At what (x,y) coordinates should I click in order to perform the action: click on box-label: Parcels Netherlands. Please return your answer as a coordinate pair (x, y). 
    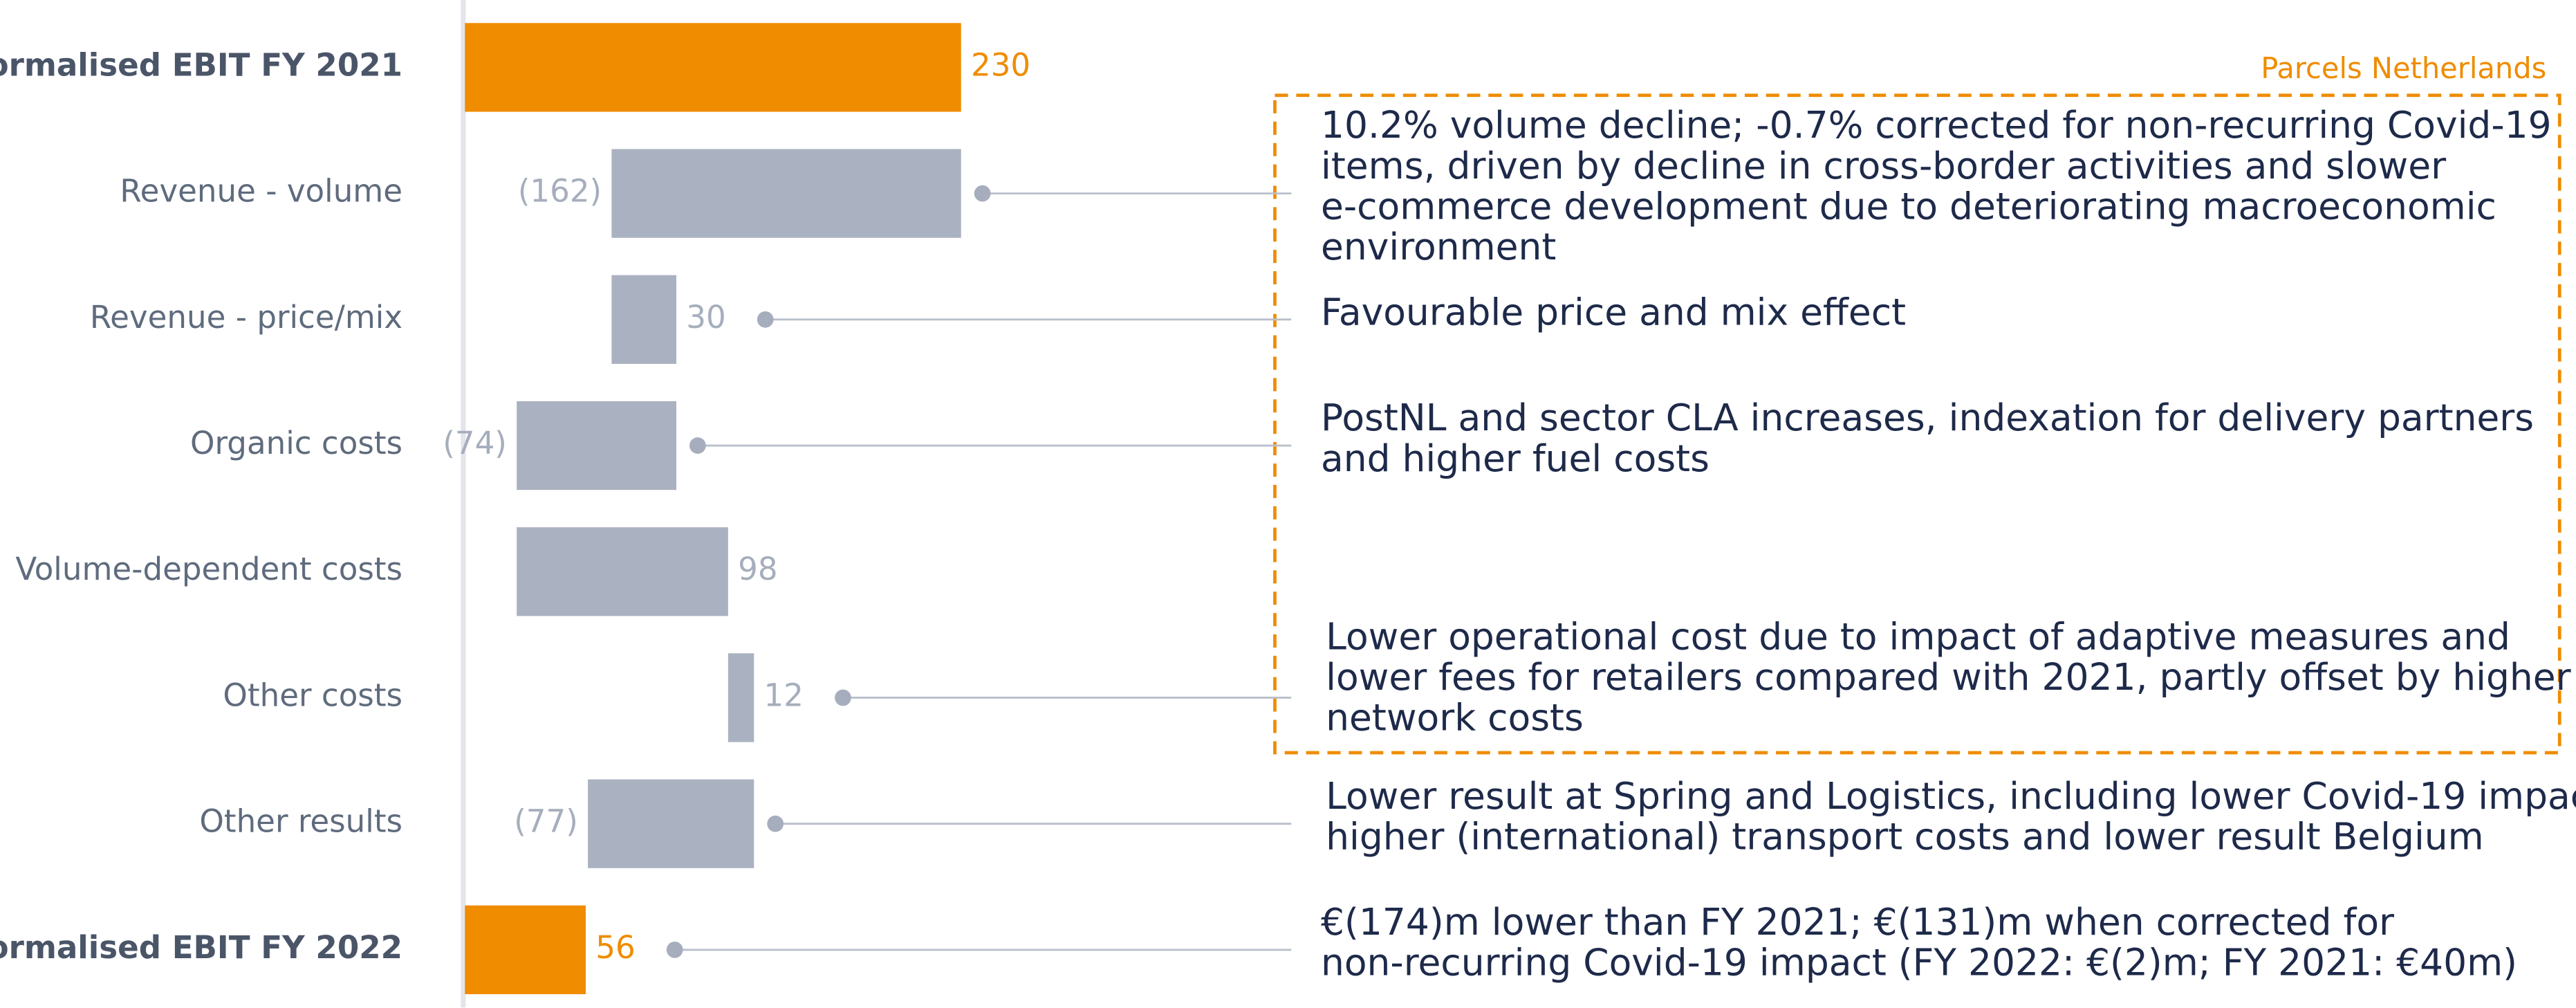
    Looking at the image, I should click on (2403, 68).